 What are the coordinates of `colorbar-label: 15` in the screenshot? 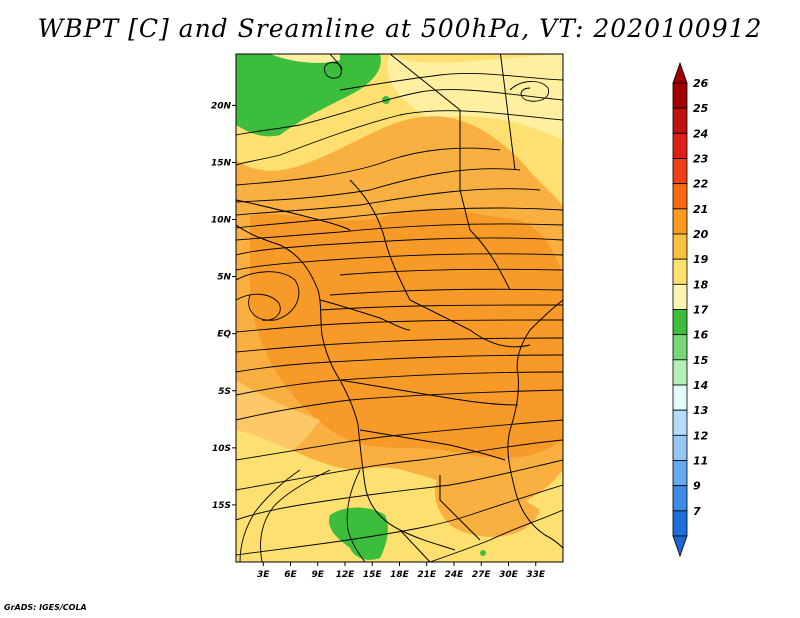 It's located at (701, 360).